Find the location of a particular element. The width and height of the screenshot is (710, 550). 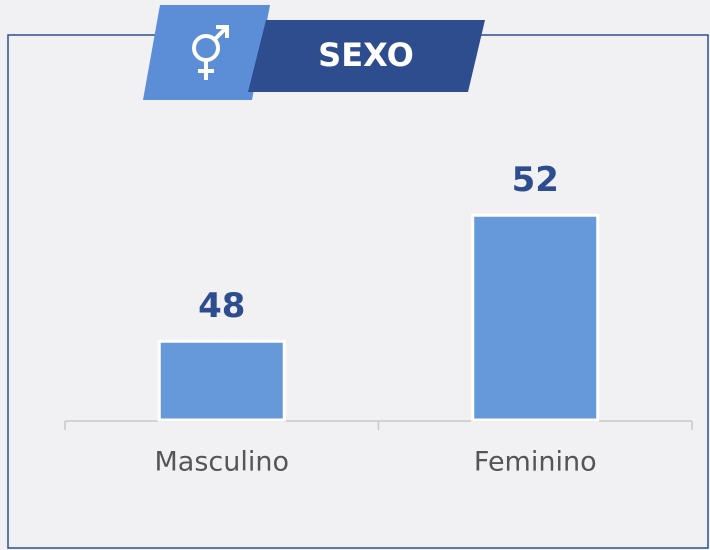

chart-title: SEXO is located at coordinates (366, 55).